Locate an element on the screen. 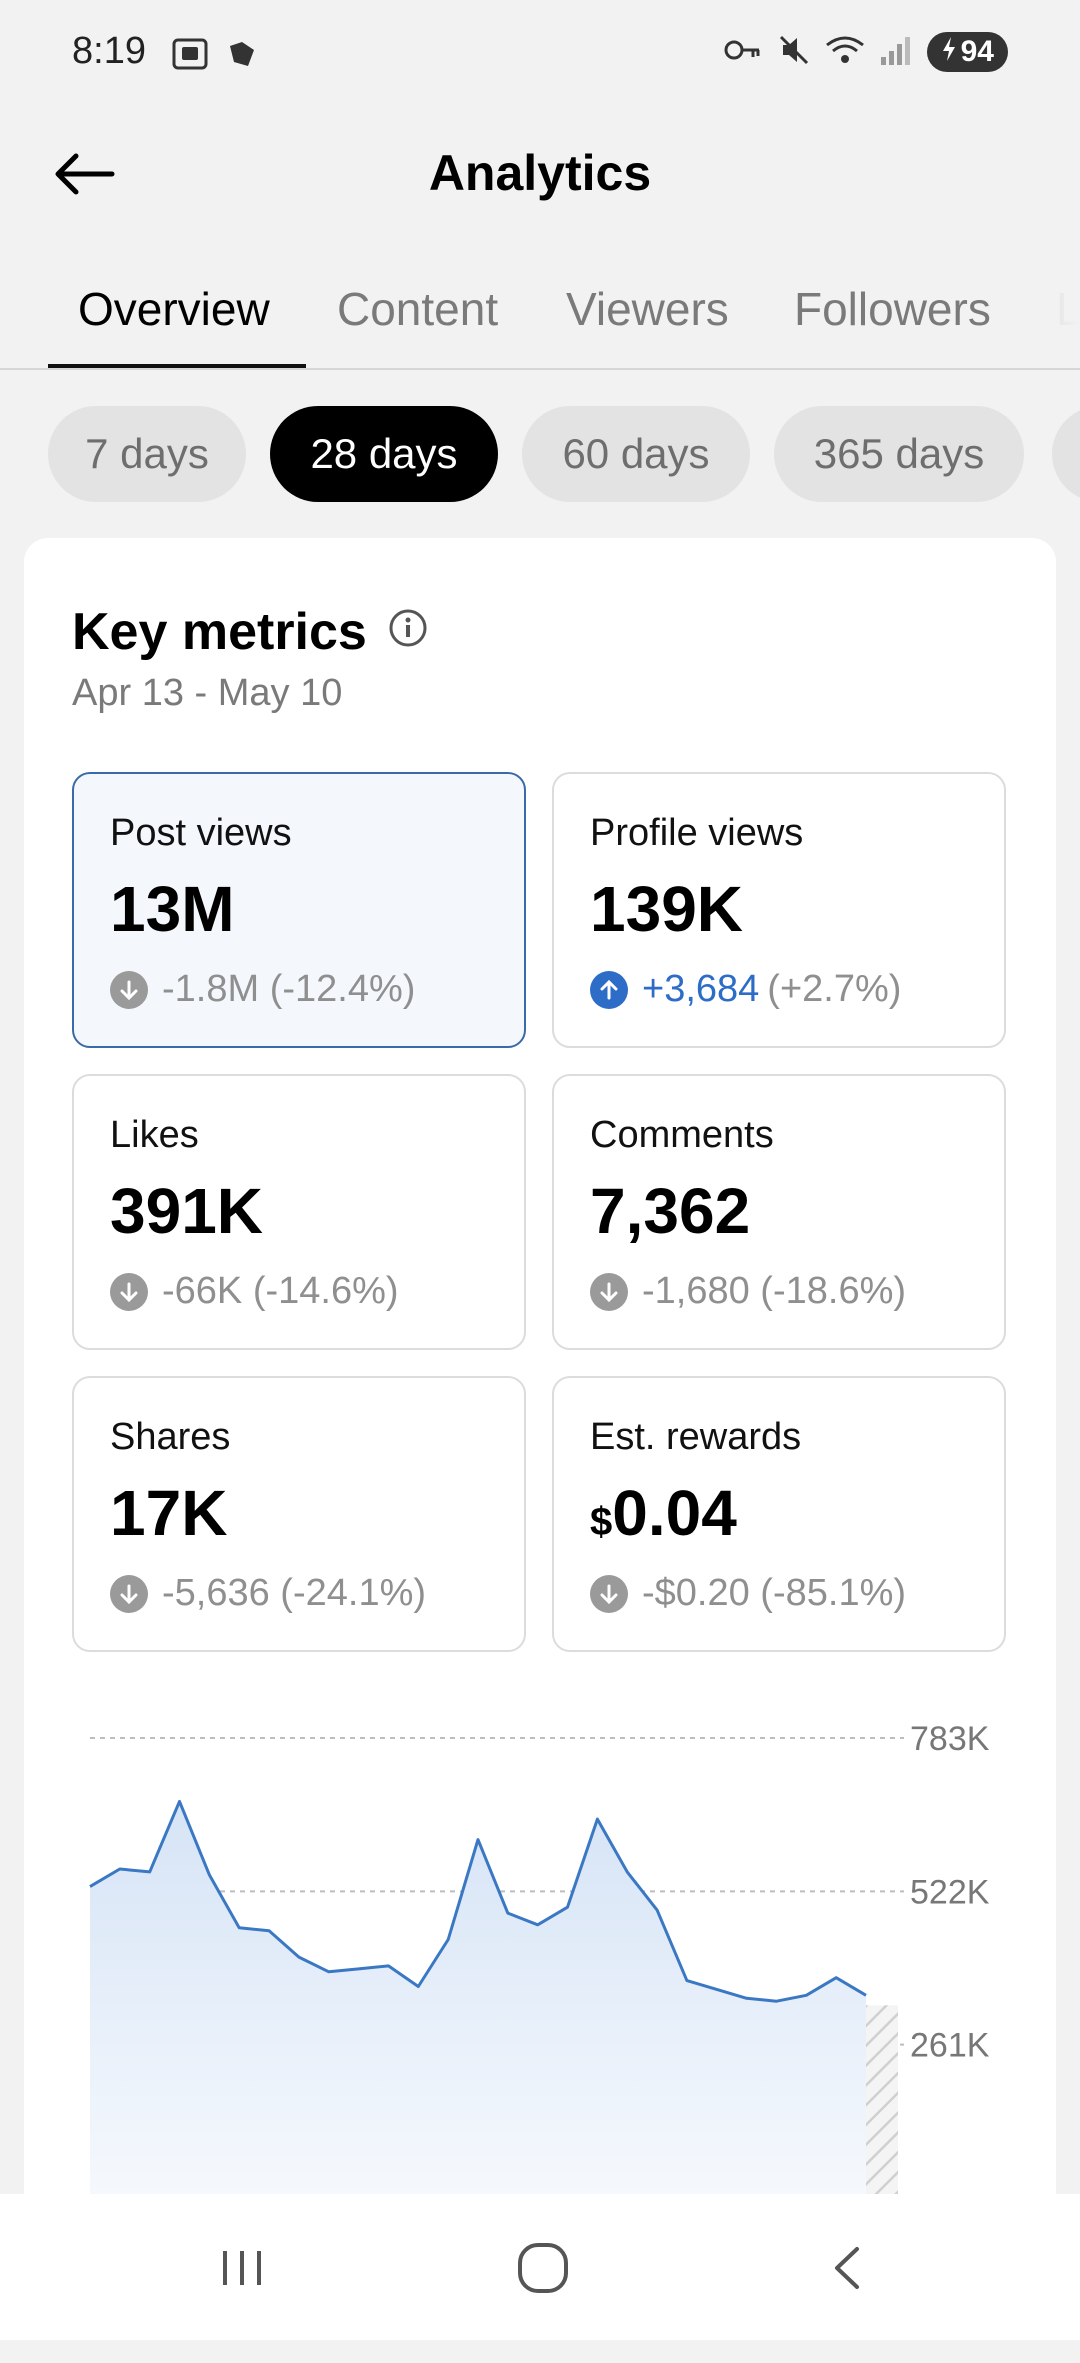 The height and width of the screenshot is (2363, 1080). info-icon is located at coordinates (408, 632).